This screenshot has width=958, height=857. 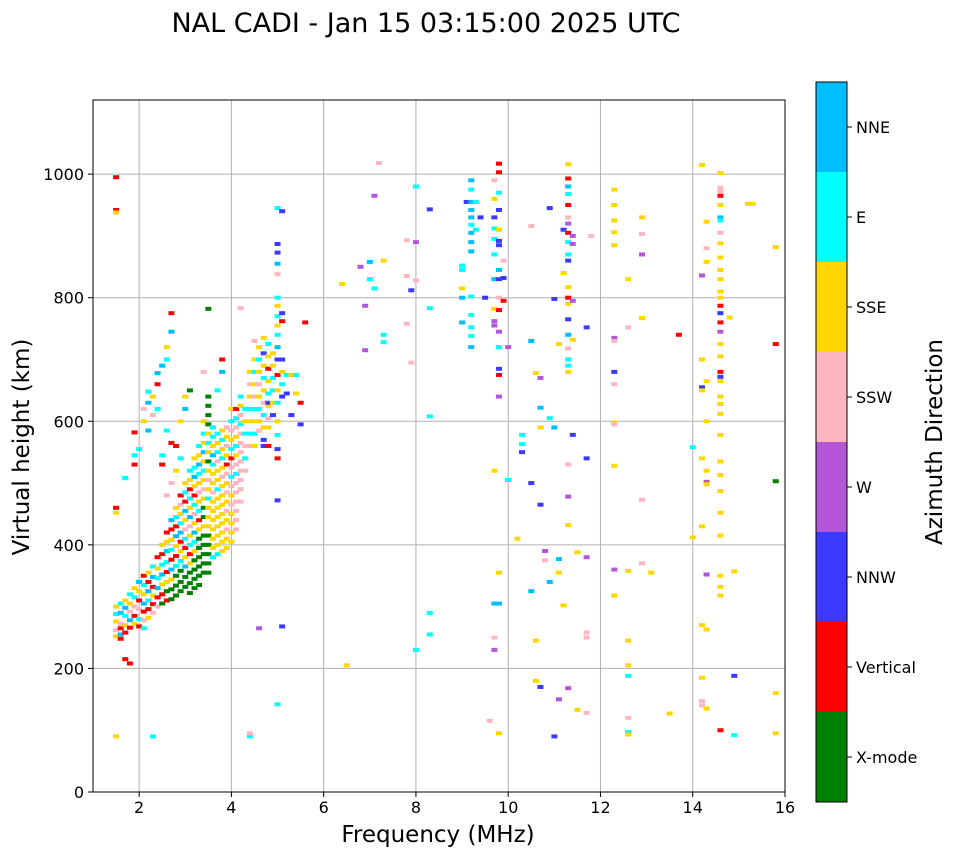 What do you see at coordinates (873, 127) in the screenshot?
I see `colorbar-tick-label: NNE` at bounding box center [873, 127].